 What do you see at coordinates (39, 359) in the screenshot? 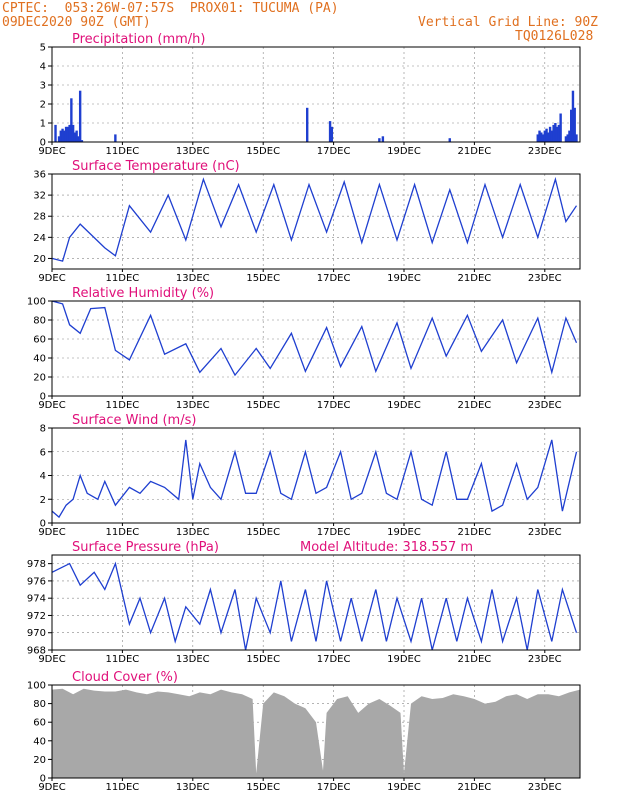
I see `rh-ytick-label: 40` at bounding box center [39, 359].